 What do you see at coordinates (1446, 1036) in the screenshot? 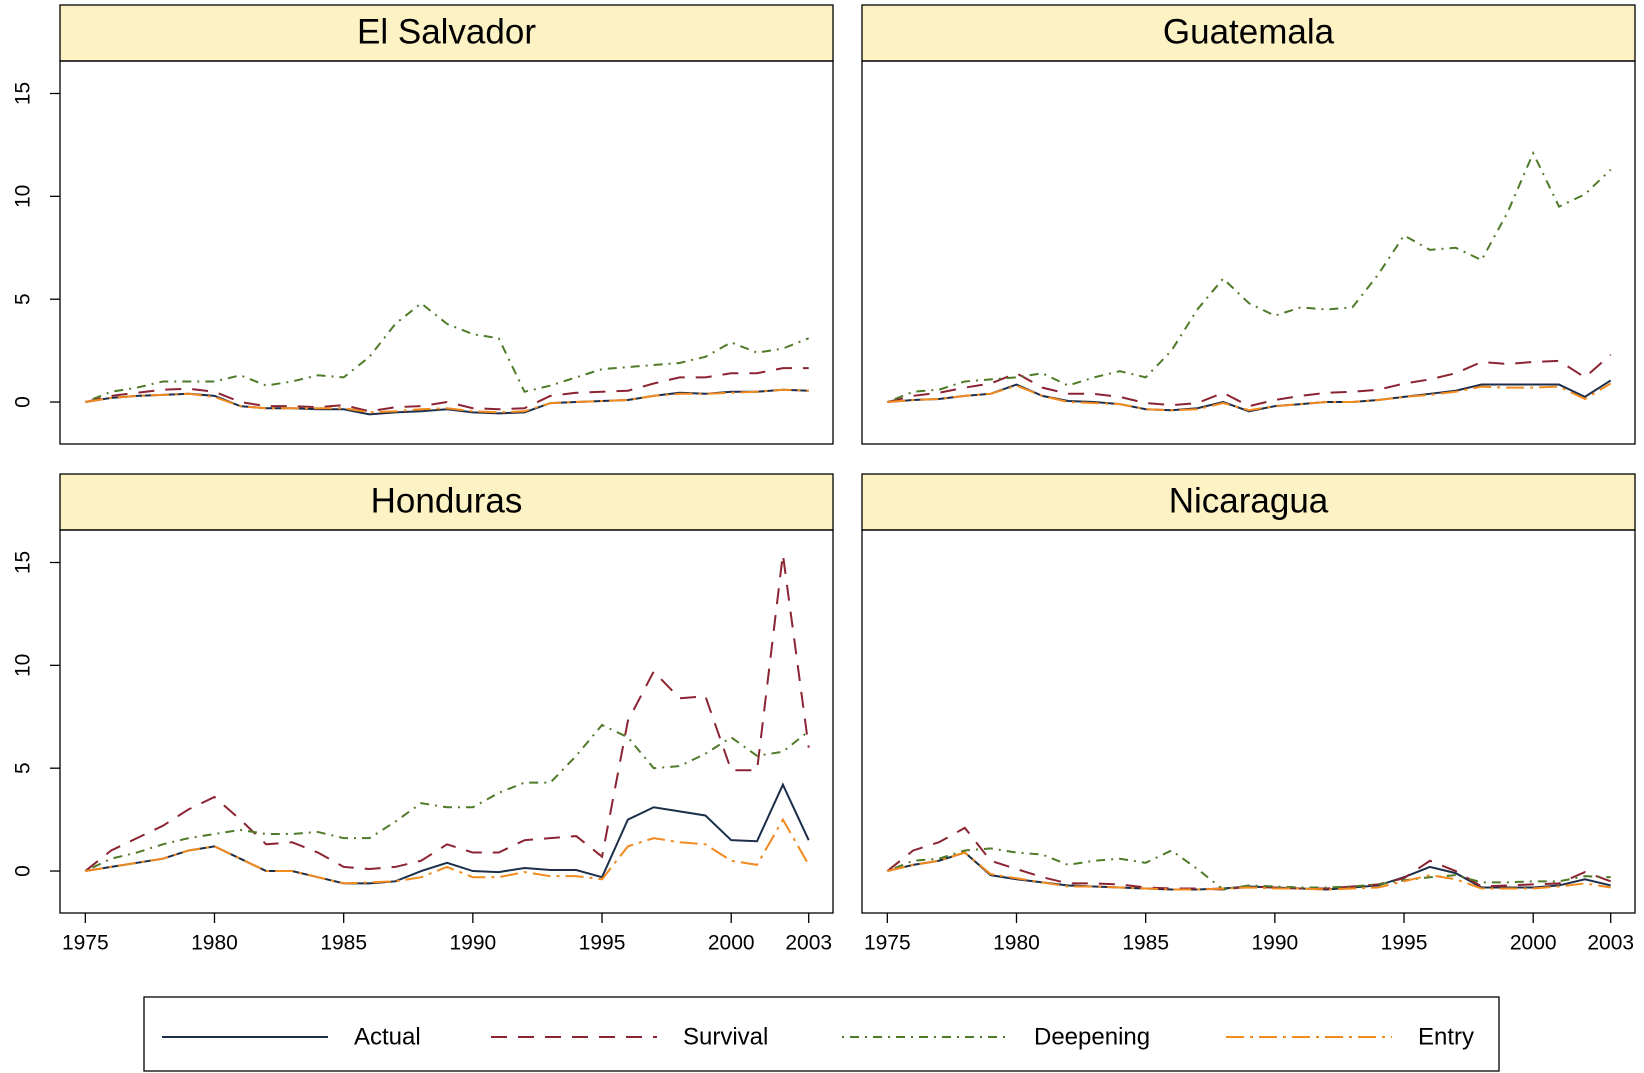
I see `legend-label: Entry` at bounding box center [1446, 1036].